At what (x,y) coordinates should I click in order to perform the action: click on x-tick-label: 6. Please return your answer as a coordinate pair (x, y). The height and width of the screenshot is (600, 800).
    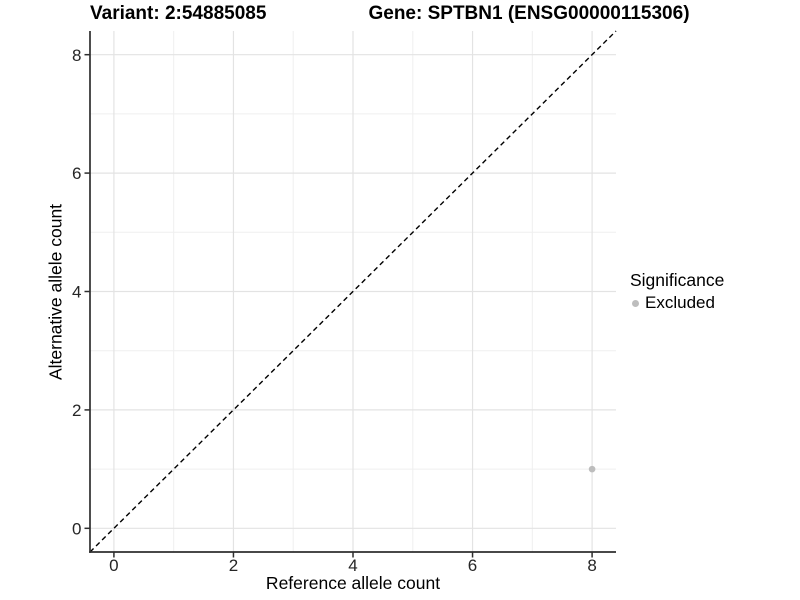
    Looking at the image, I should click on (472, 565).